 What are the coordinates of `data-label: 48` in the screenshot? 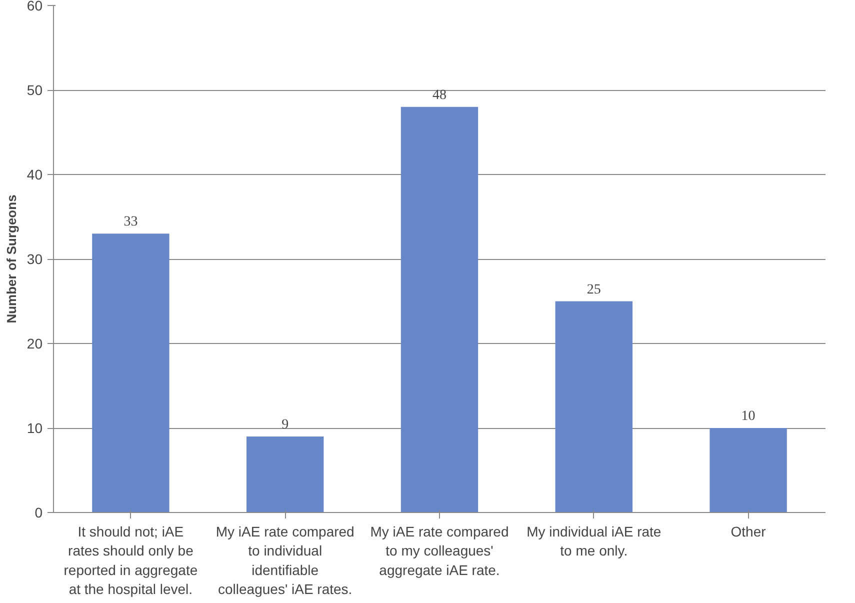 It's located at (439, 95).